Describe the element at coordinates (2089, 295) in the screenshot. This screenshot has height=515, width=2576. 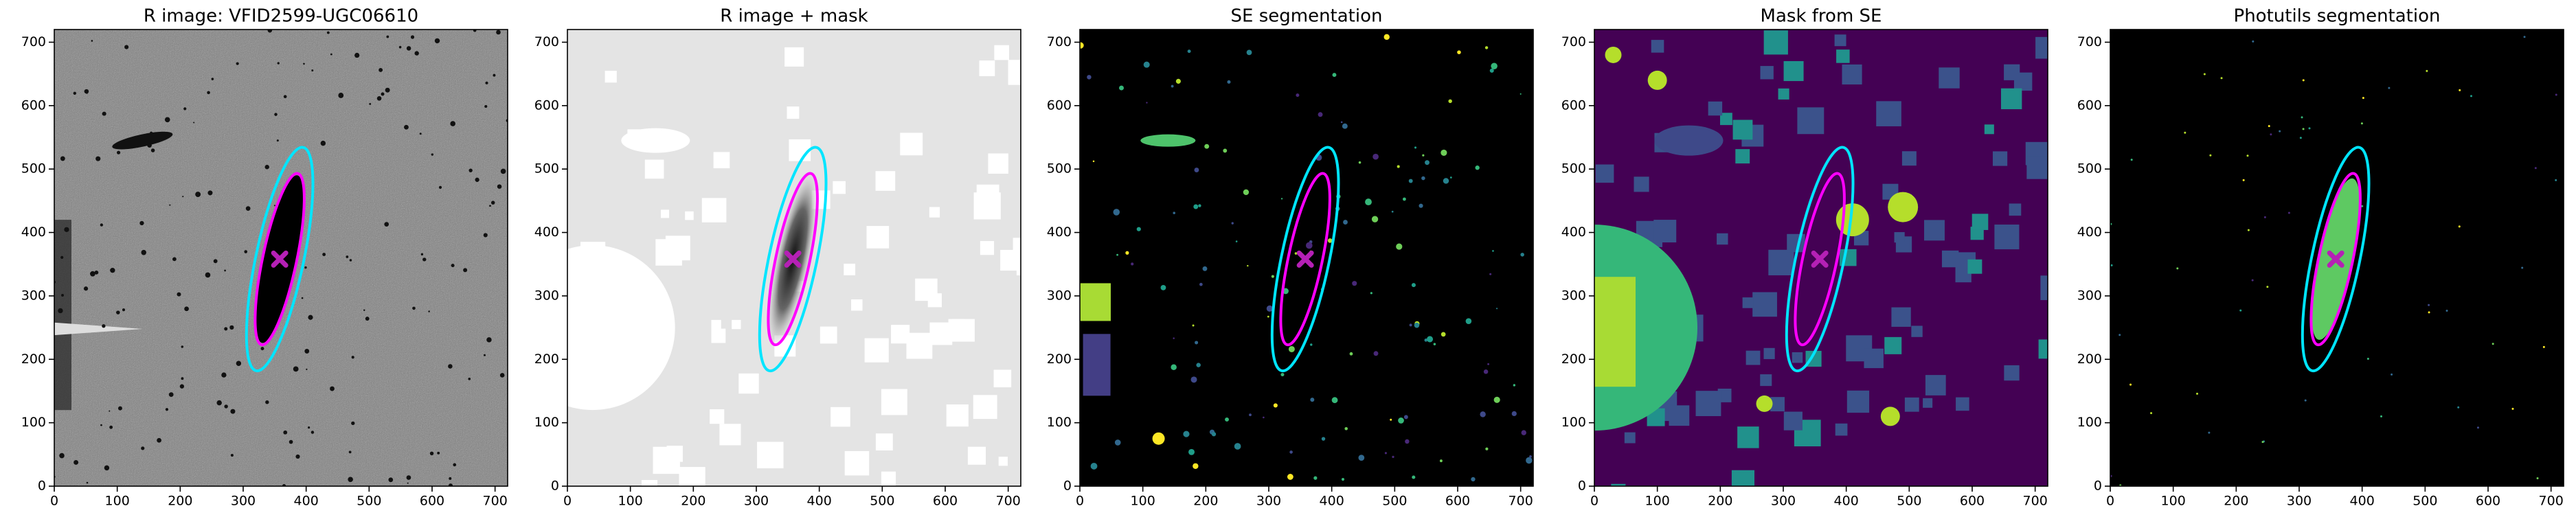
I see `y-tick-label: 300` at that location.